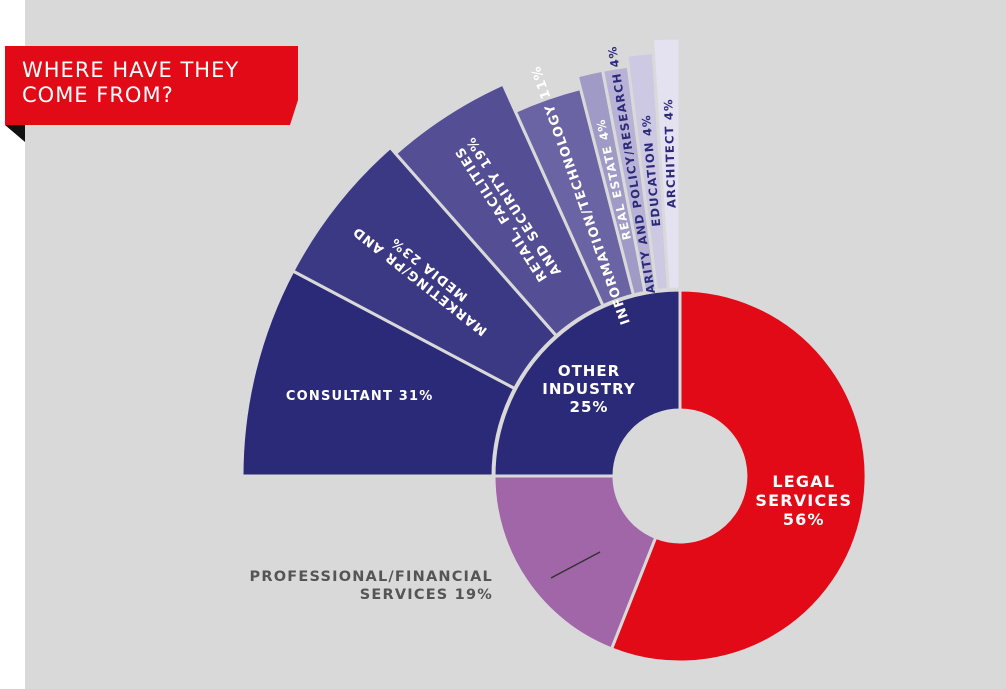  I want to click on legal-services-label-line-3: 56%, so click(804, 519).